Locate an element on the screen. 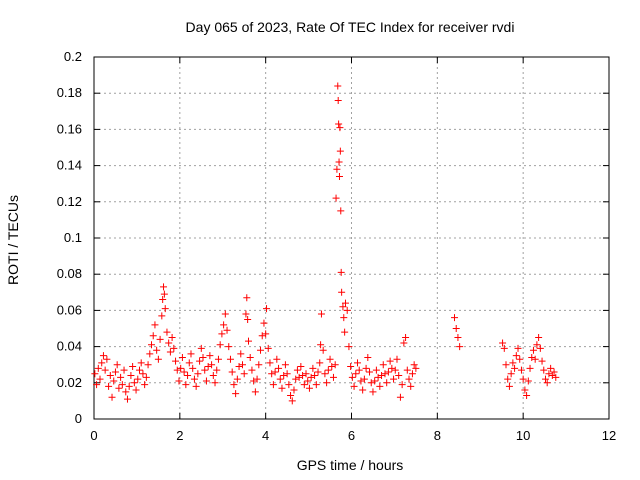 Image resolution: width=640 pixels, height=480 pixels. x-axis-label: GPS time / hours is located at coordinates (350, 465).